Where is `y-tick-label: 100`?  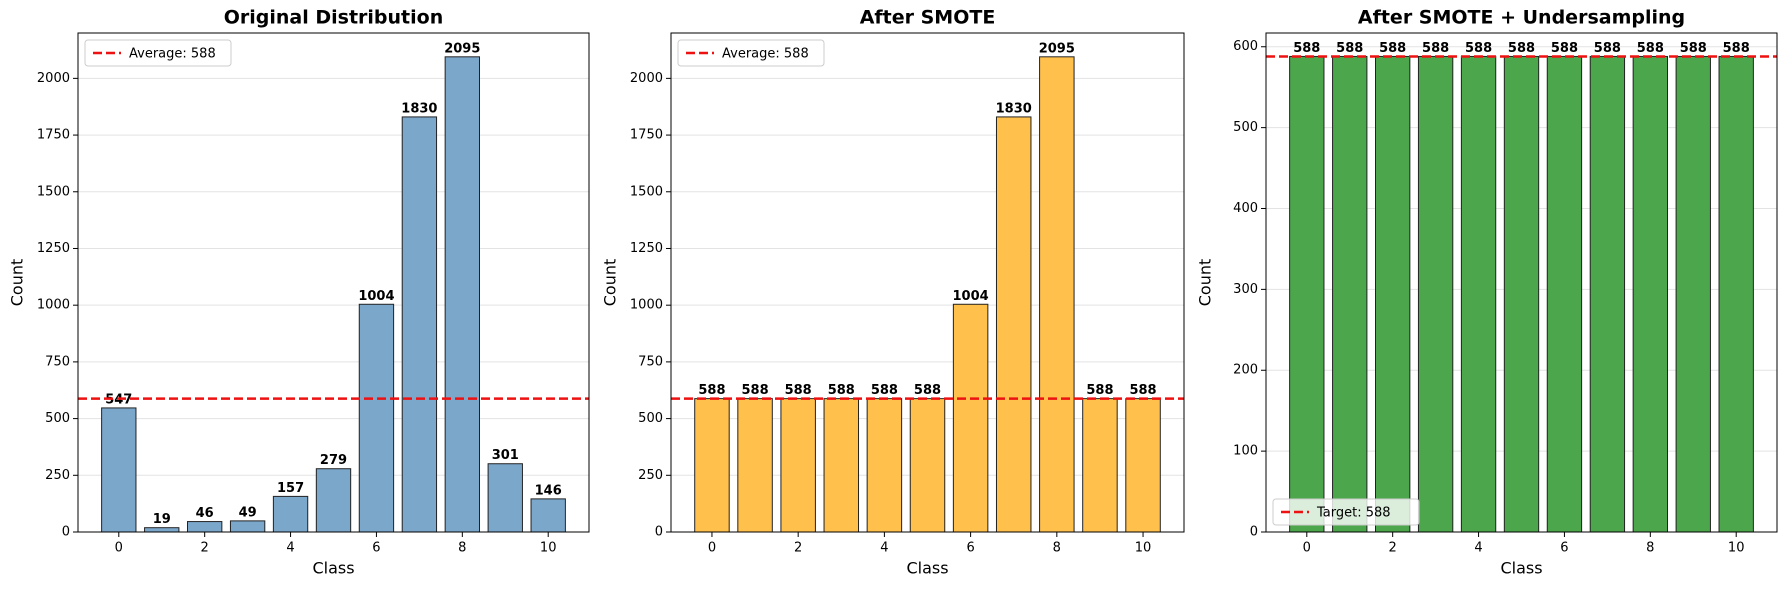 y-tick-label: 100 is located at coordinates (1245, 451).